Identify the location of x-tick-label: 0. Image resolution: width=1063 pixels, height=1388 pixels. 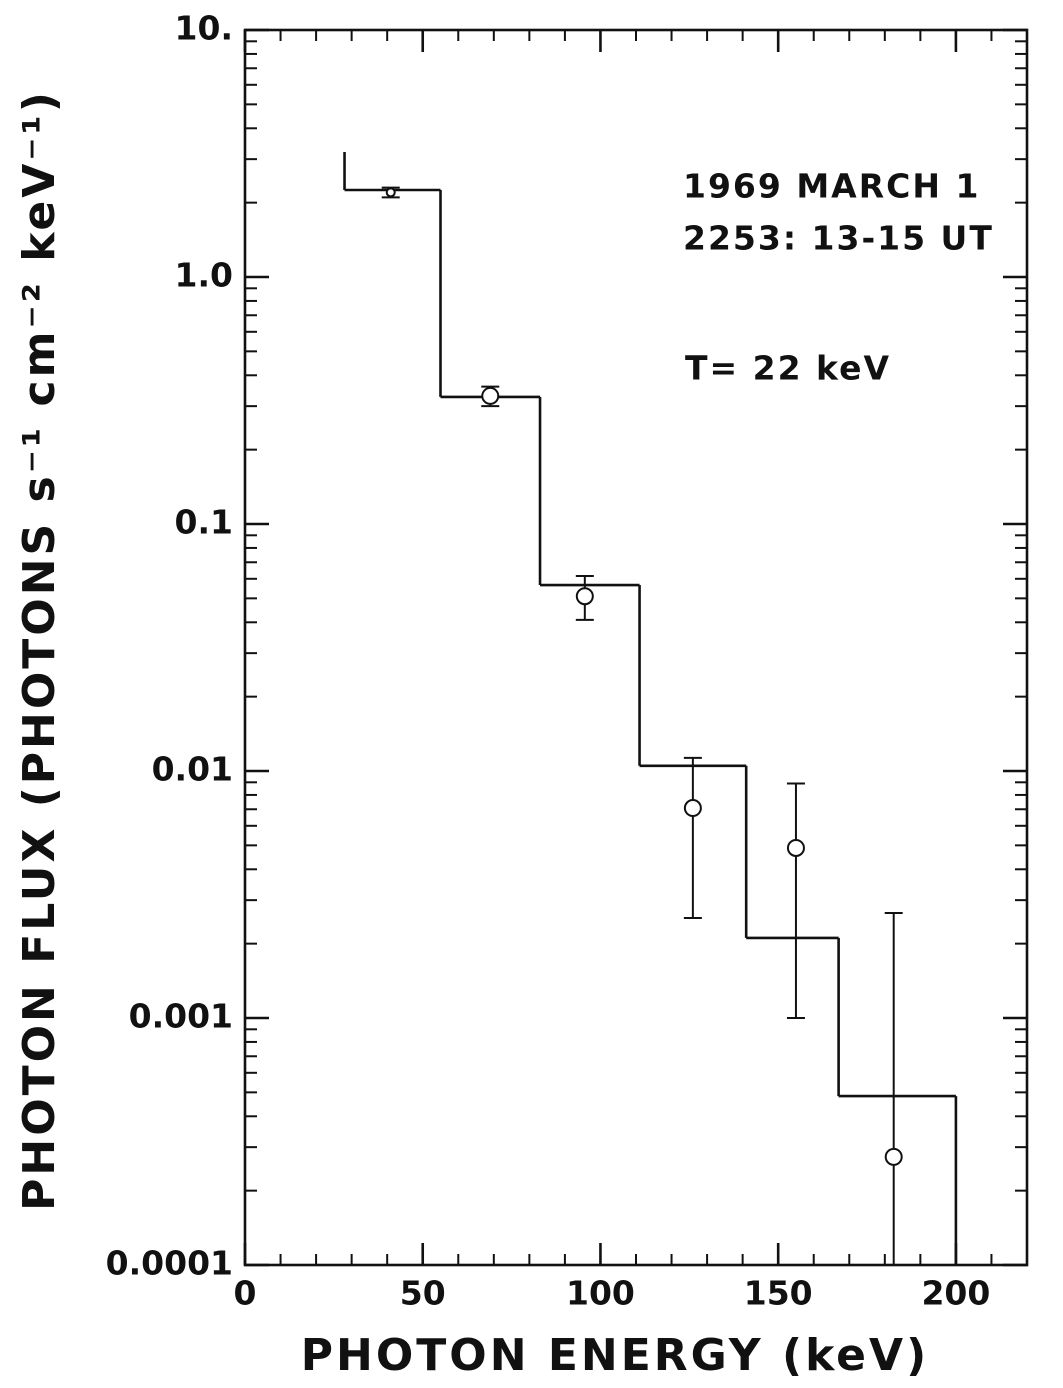
(245, 1293).